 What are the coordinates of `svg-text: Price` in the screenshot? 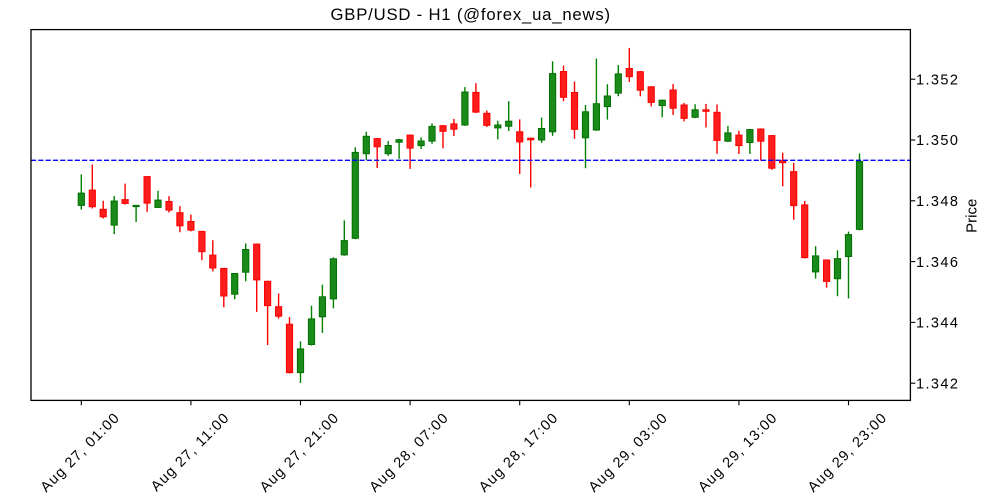 It's located at (971, 216).